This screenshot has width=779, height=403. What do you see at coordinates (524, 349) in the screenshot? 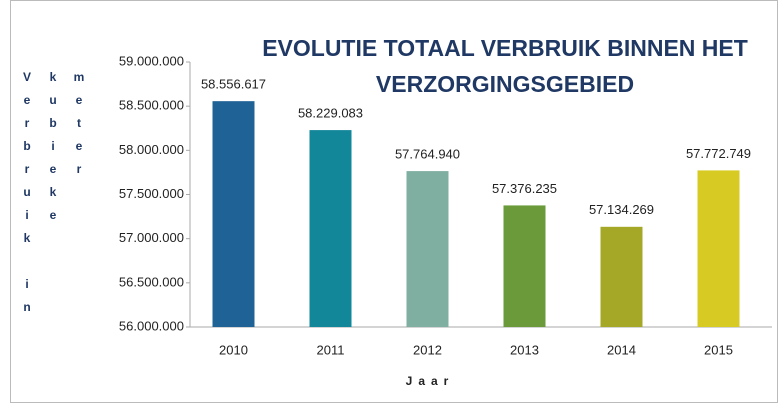
I see `x-tick-label: 2013` at bounding box center [524, 349].